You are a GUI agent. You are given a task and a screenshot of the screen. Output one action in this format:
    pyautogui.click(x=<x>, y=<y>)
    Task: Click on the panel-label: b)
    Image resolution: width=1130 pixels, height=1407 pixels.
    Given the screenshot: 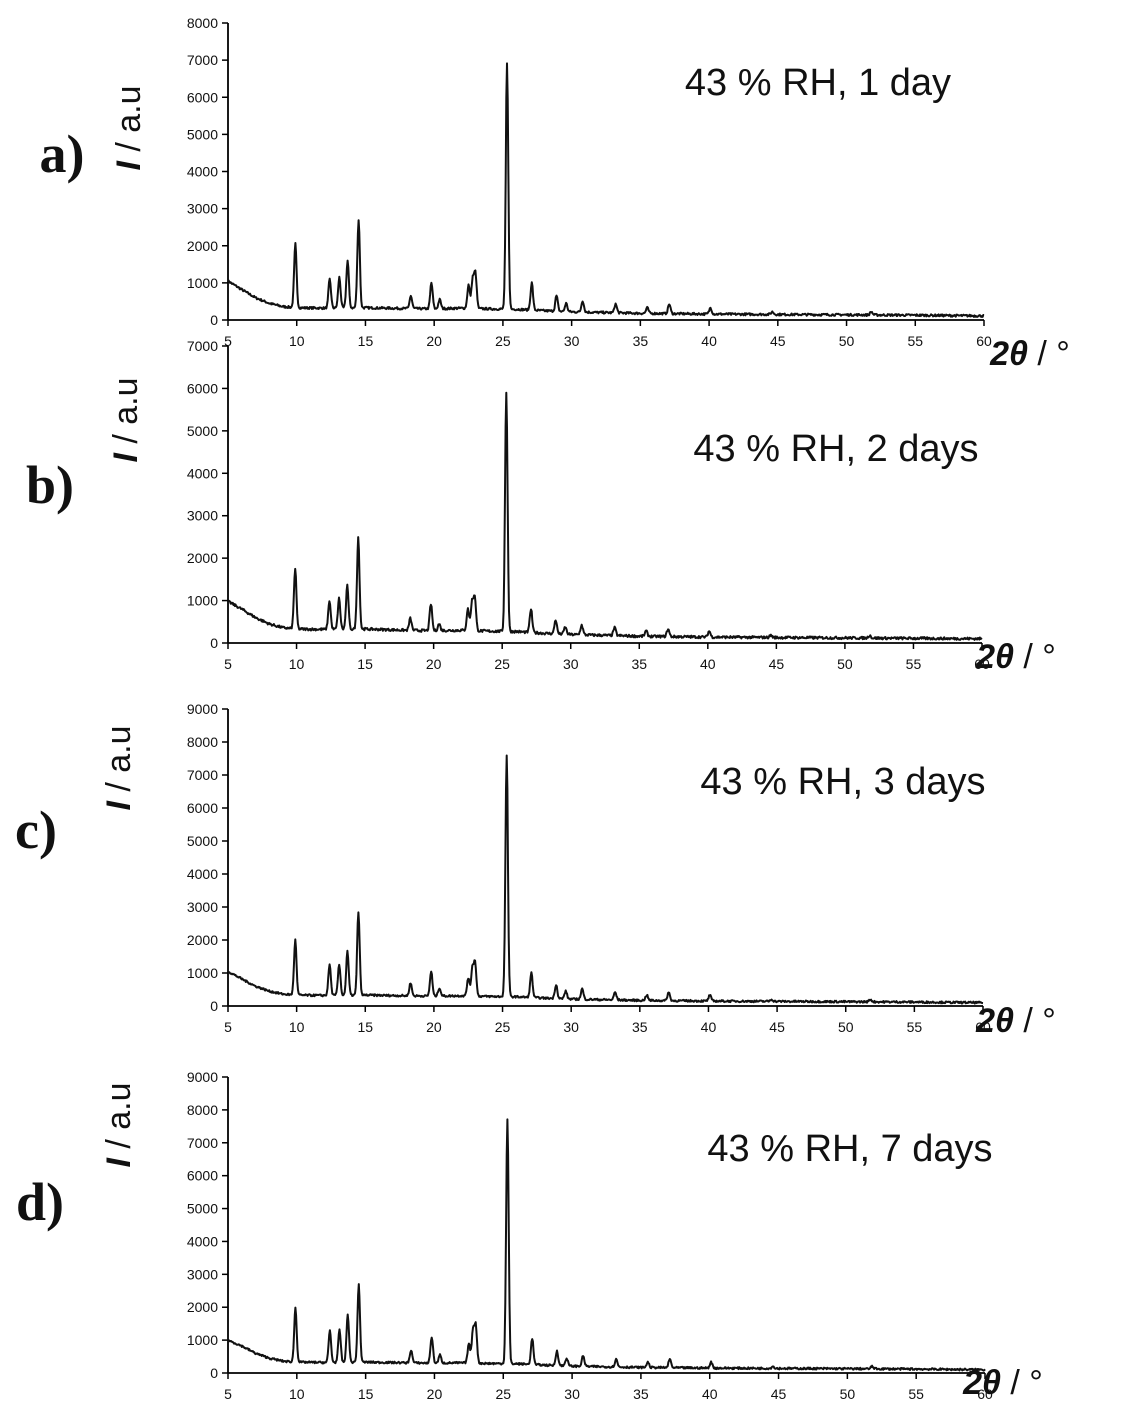 What is the action you would take?
    pyautogui.click(x=50, y=485)
    